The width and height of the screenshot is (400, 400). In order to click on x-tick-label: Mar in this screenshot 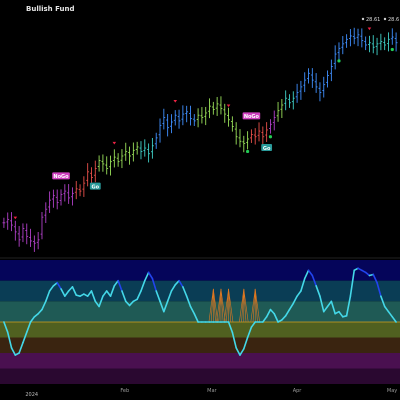, I will do `click(212, 391)`.